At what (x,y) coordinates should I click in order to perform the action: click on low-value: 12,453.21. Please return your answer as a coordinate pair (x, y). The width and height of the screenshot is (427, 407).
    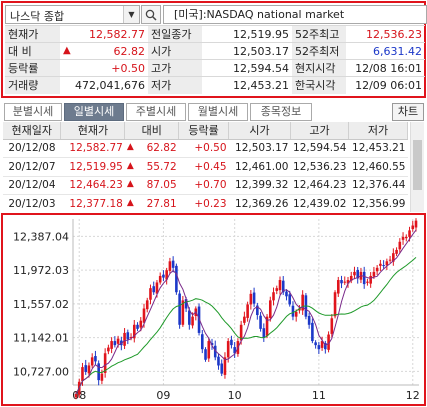
    Looking at the image, I should click on (247, 85).